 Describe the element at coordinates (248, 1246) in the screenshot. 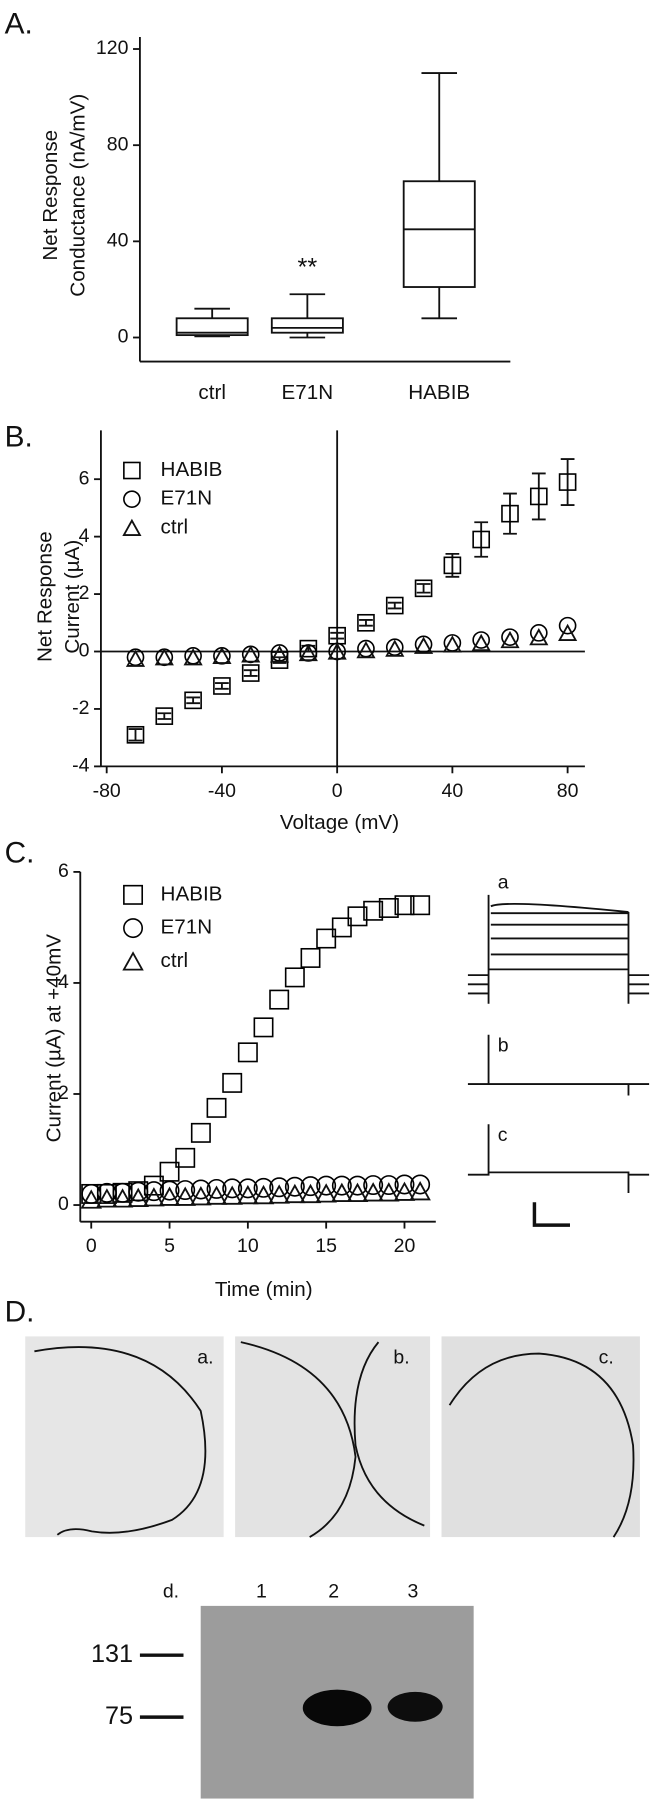

I see `x-tick-label: 10` at that location.